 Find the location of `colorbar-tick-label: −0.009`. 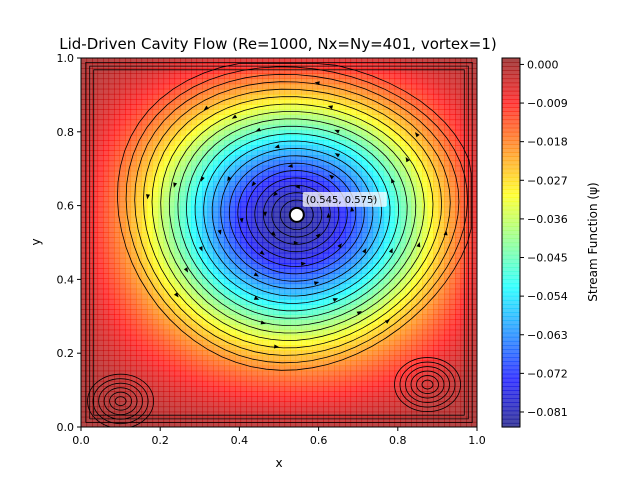

colorbar-tick-label: −0.009 is located at coordinates (547, 103).